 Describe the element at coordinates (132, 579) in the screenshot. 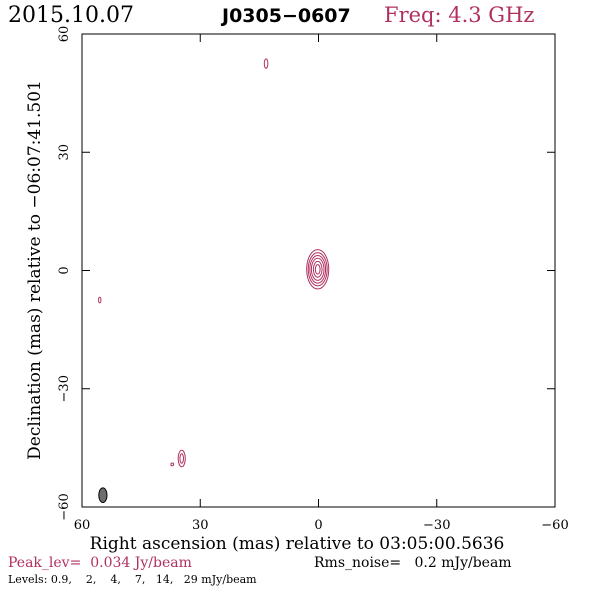

I see `contour-levels: Levels: 0.9, 2, 4, 7, 14, 29 mJy/beam` at that location.